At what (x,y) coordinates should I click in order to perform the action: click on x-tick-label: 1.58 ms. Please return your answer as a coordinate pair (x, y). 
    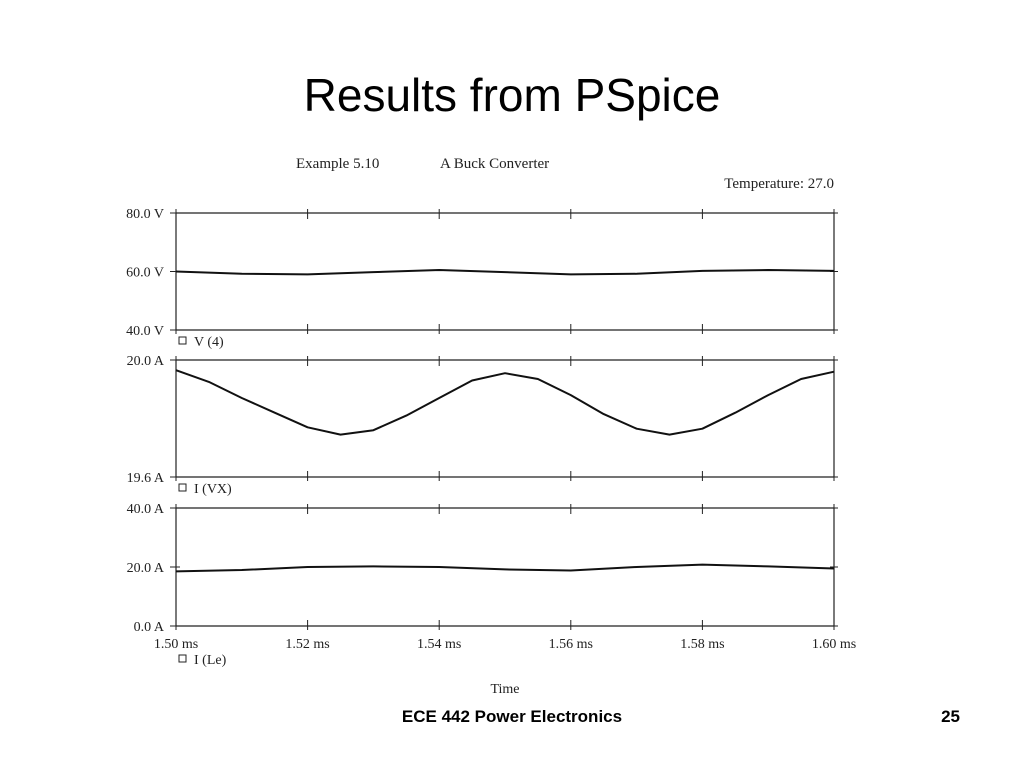
    Looking at the image, I should click on (702, 644).